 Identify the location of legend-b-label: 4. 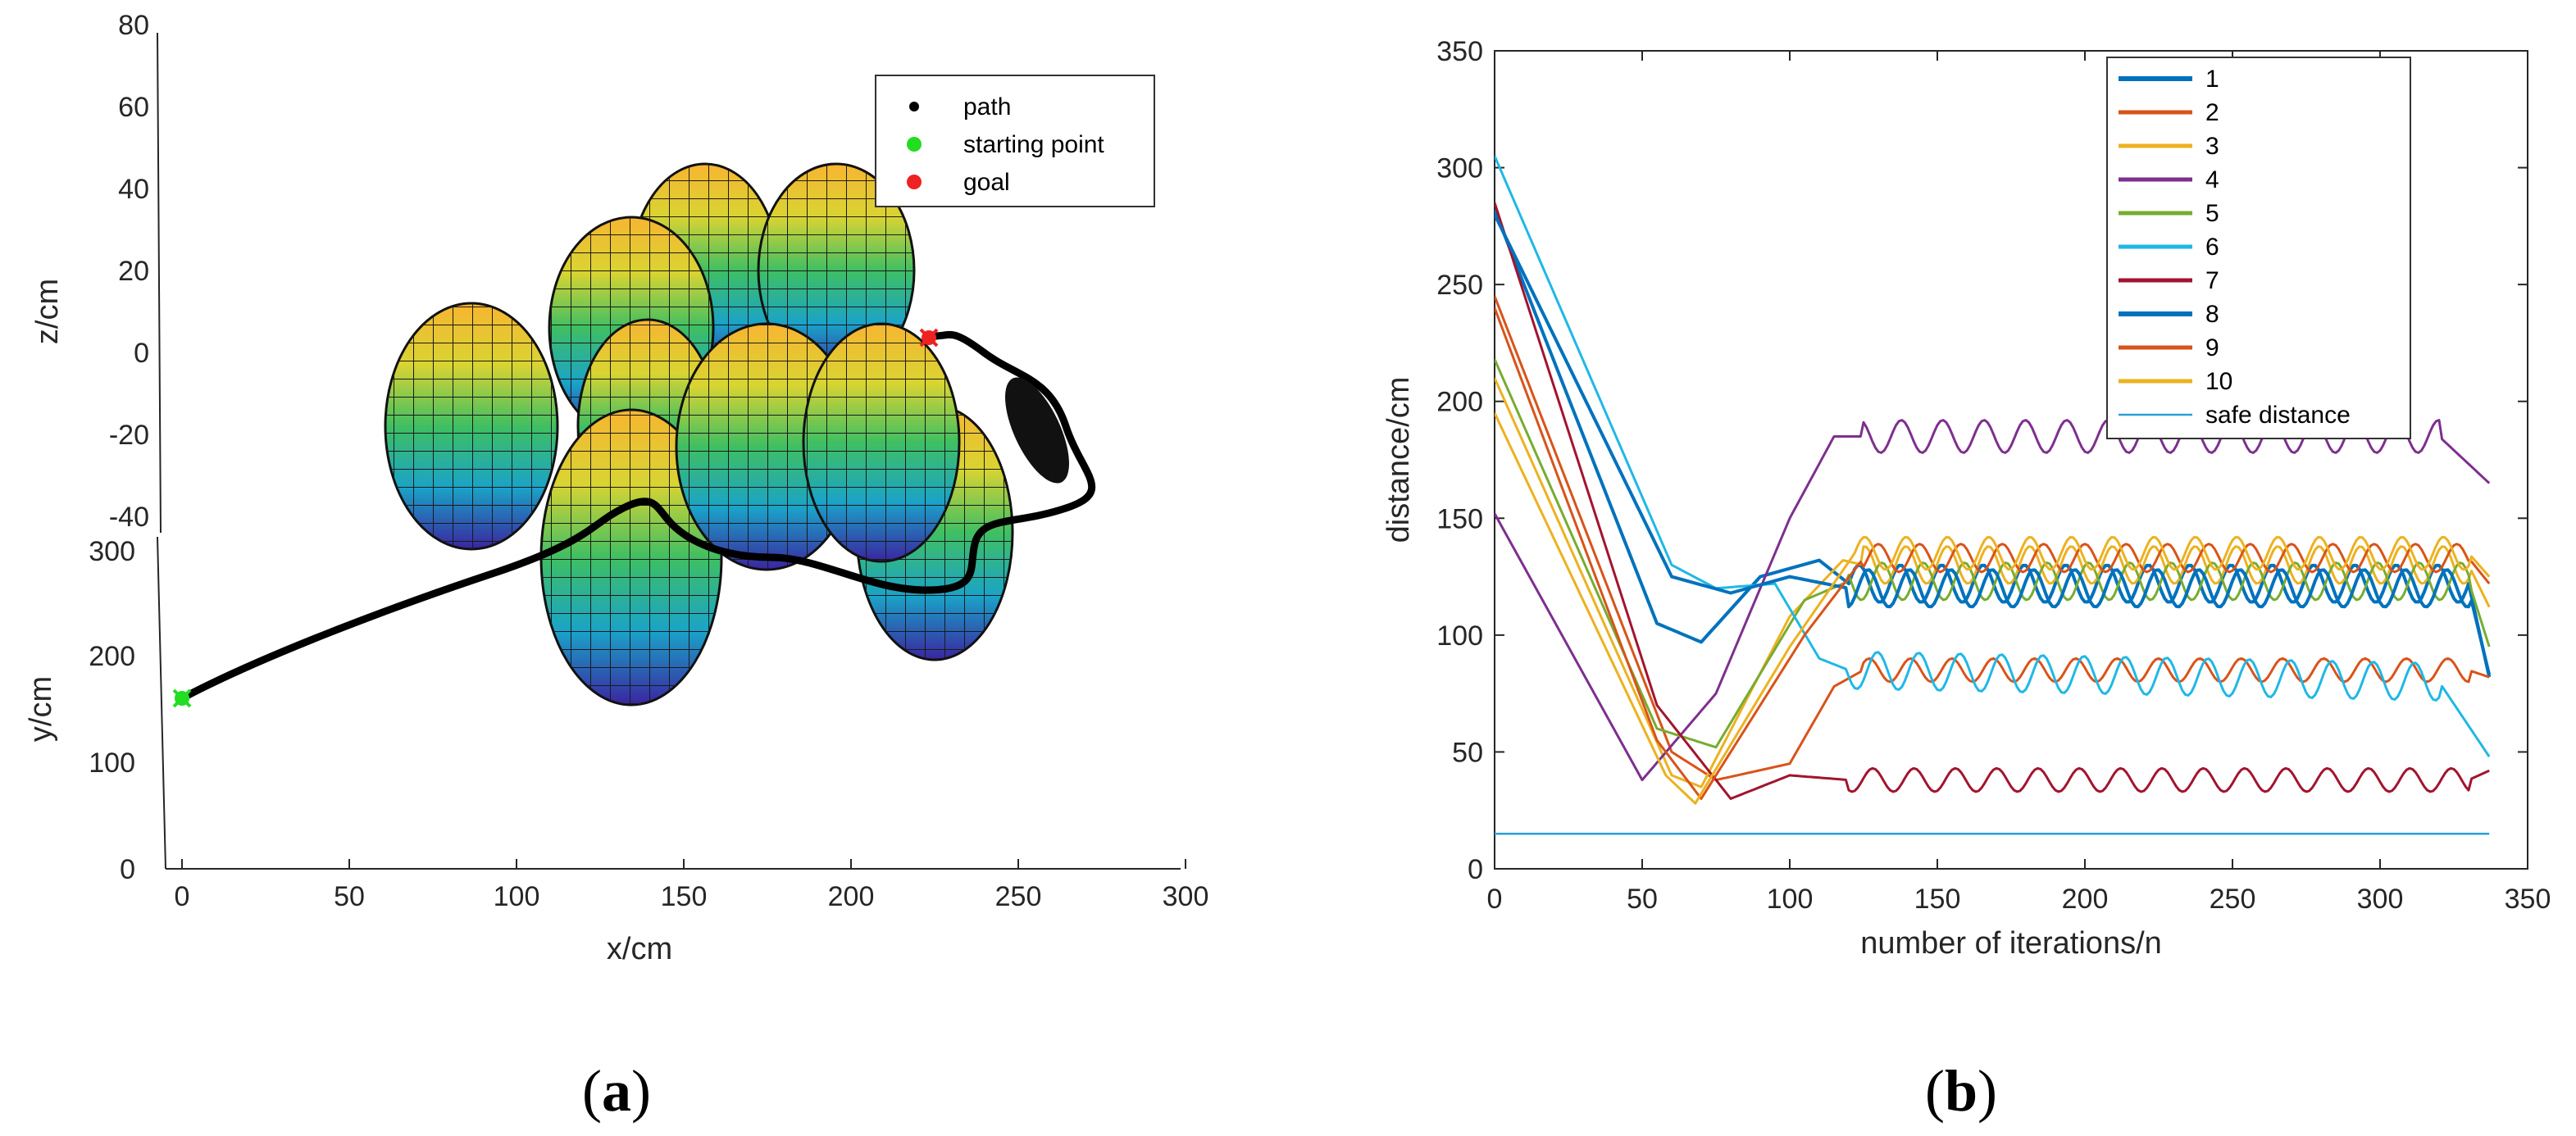
(2212, 179).